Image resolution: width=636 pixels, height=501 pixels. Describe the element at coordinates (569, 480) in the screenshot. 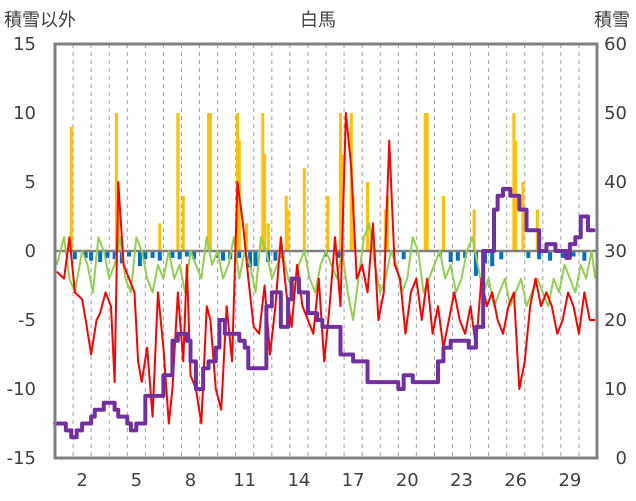

I see `x-tick-label: 29` at that location.